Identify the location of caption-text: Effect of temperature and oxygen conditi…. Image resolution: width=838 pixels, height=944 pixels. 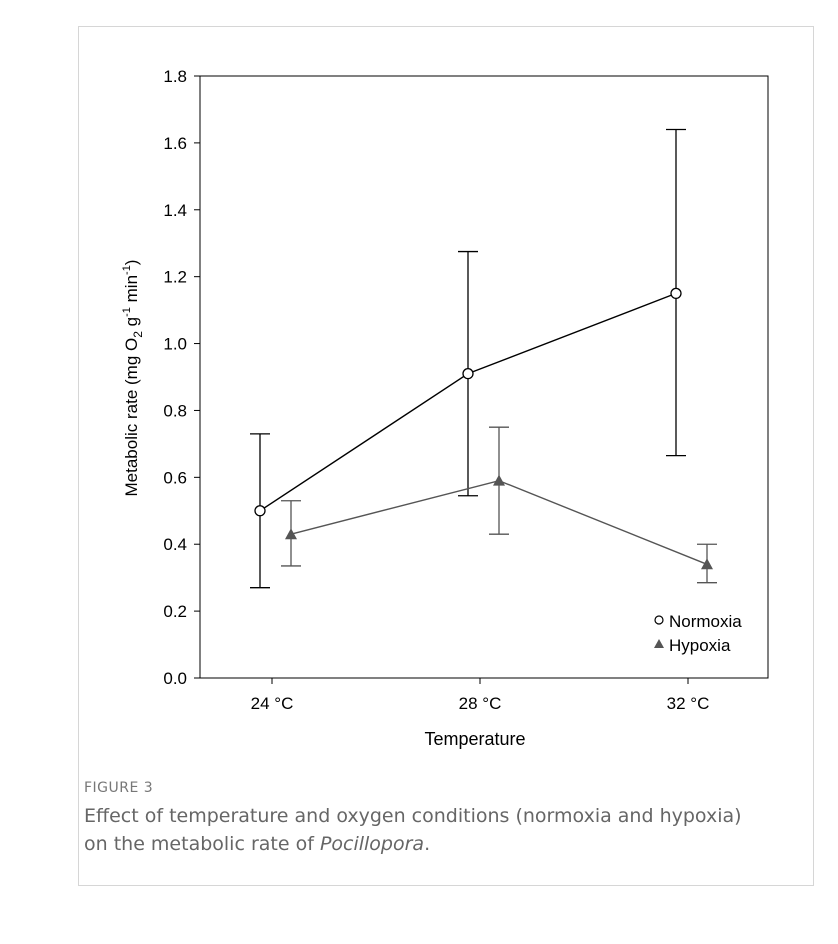
(413, 830).